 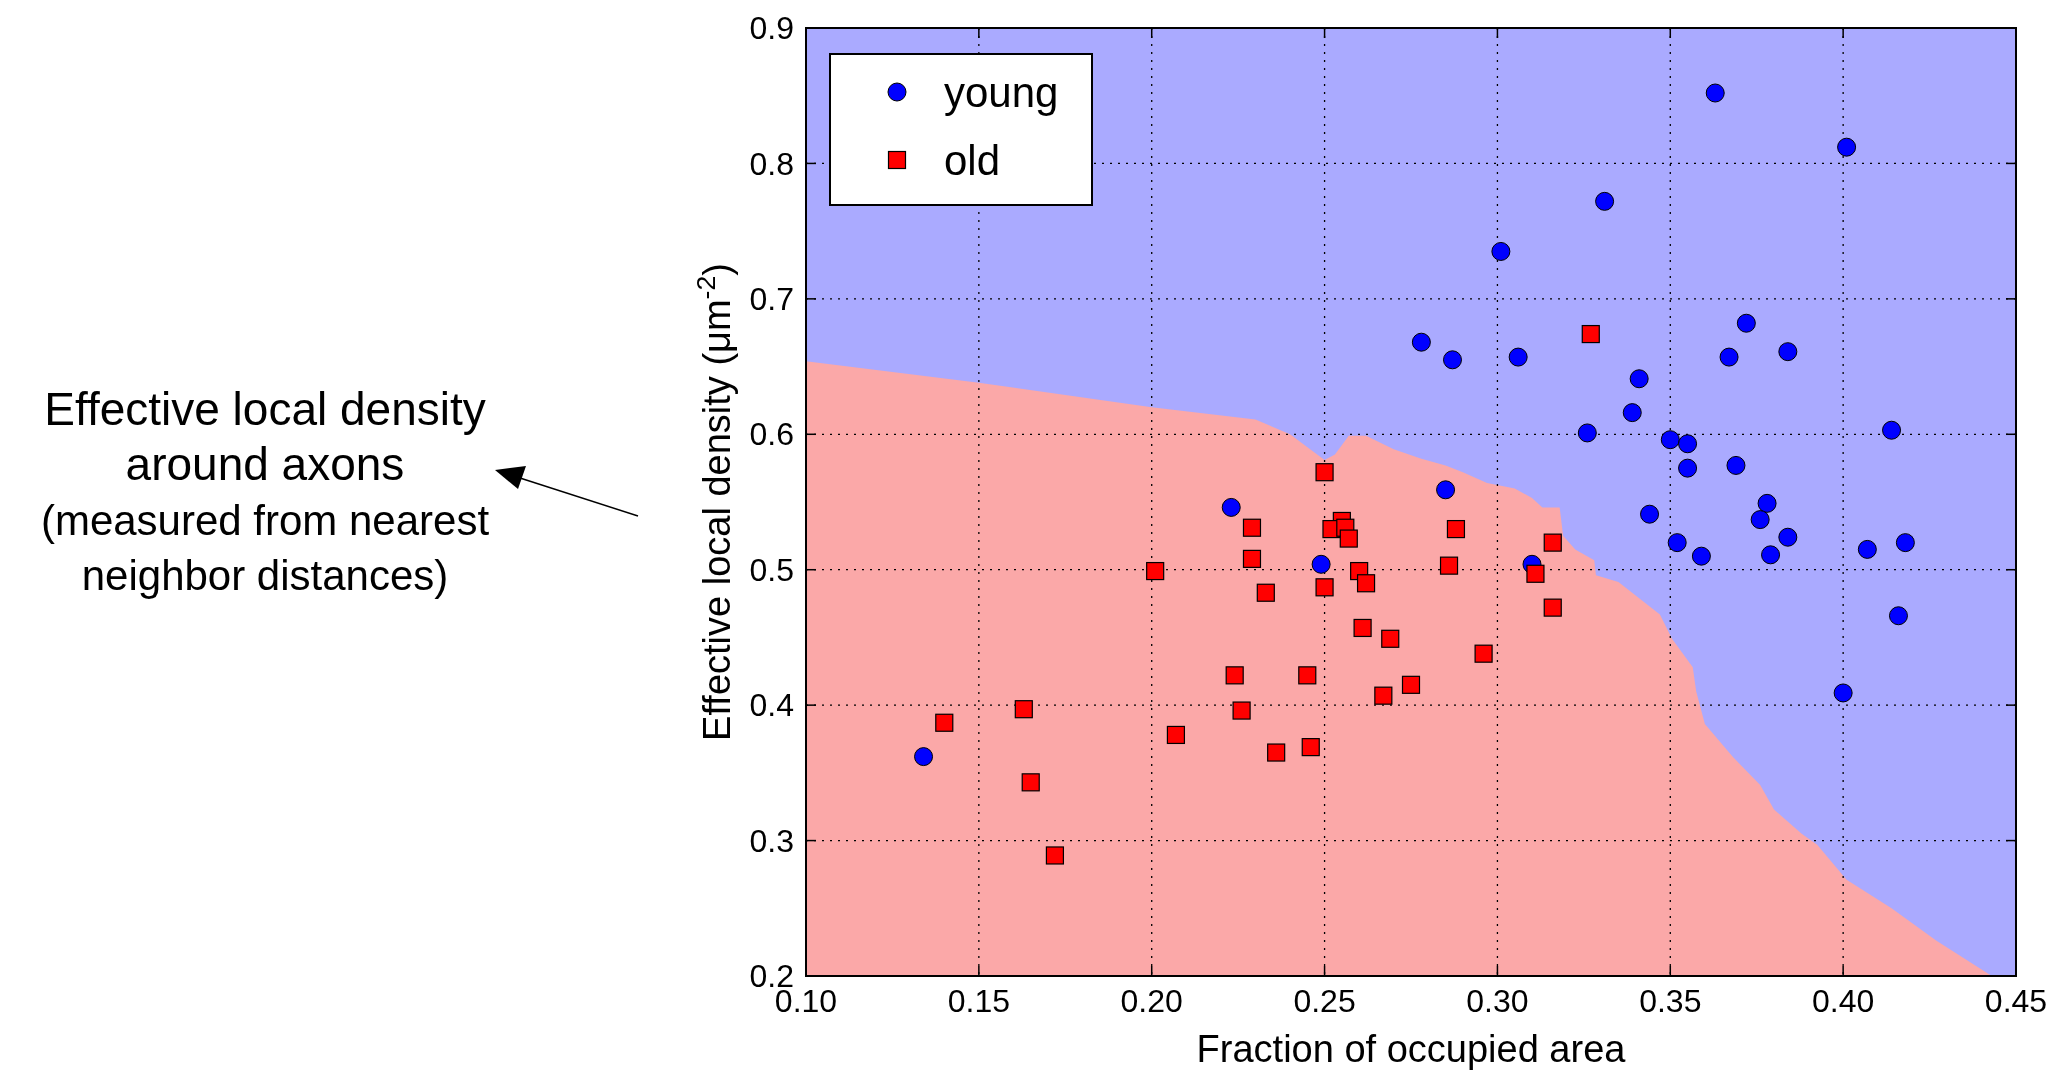 What do you see at coordinates (1843, 1001) in the screenshot?
I see `x-tick-label: 0.40` at bounding box center [1843, 1001].